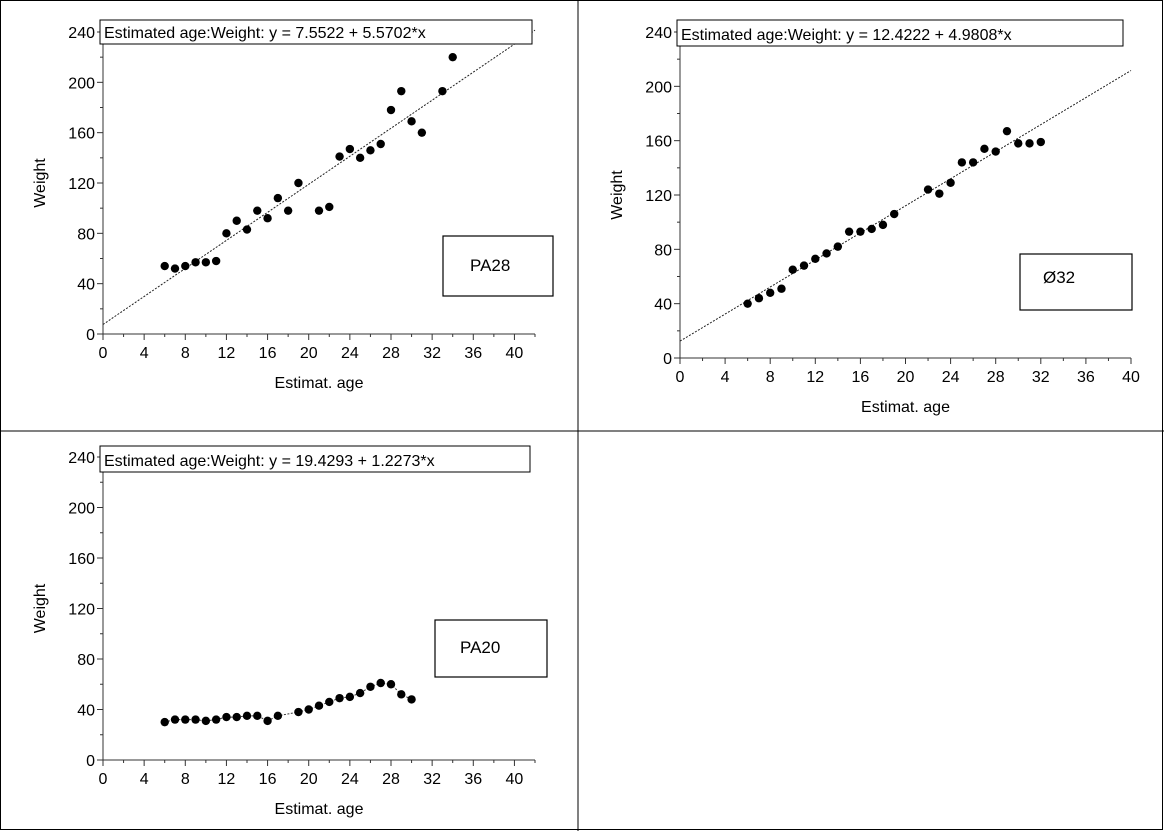 This screenshot has width=1164, height=831. Describe the element at coordinates (90, 335) in the screenshot. I see `y-tick-label: 0` at that location.